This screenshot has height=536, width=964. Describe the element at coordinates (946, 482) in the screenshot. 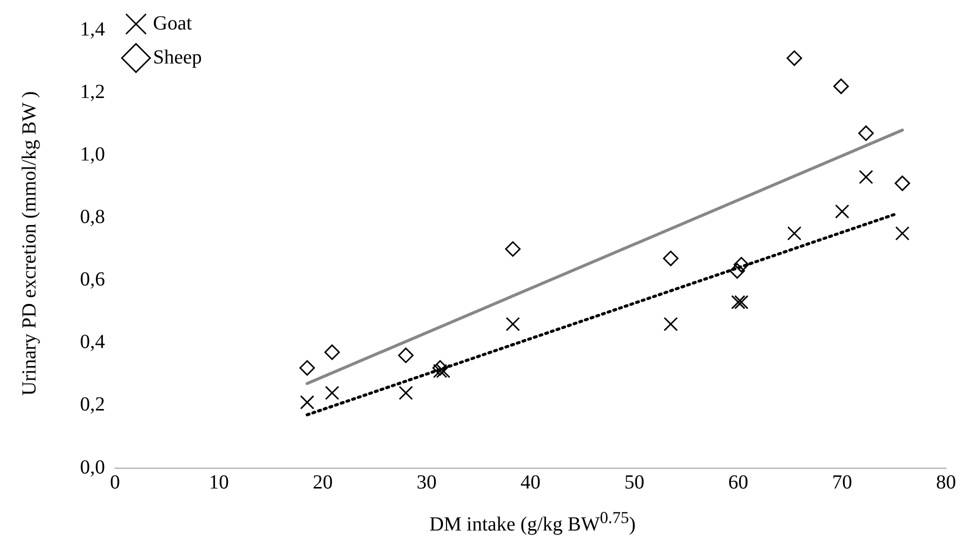

I see `x-tick-label: 80` at that location.